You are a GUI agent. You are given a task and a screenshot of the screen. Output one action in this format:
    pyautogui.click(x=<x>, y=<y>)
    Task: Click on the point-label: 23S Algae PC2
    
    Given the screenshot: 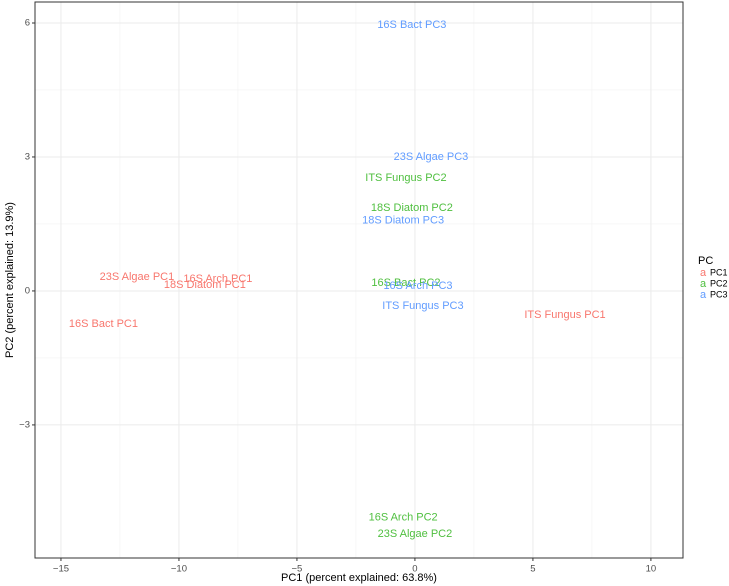 What is the action you would take?
    pyautogui.click(x=415, y=534)
    